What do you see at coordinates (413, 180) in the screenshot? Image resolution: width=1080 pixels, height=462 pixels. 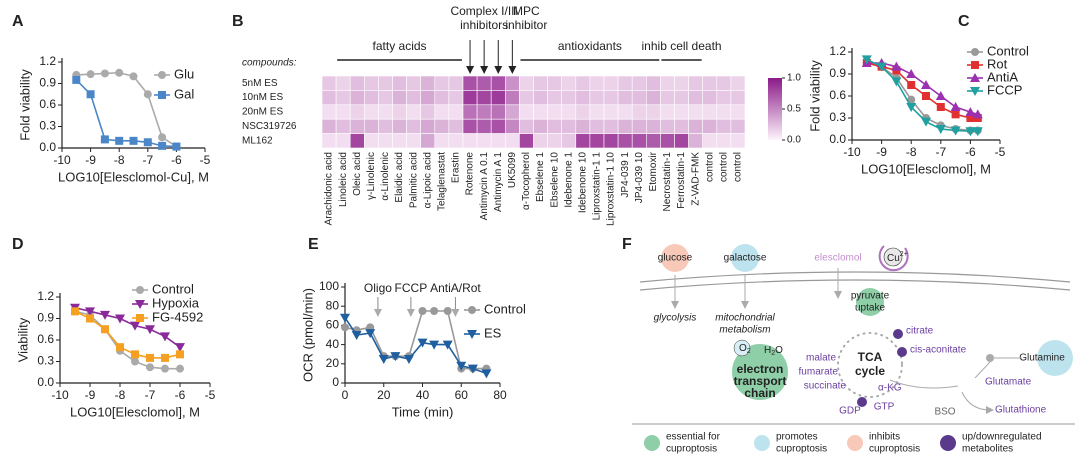 I see `column-label: Palmitic acid` at bounding box center [413, 180].